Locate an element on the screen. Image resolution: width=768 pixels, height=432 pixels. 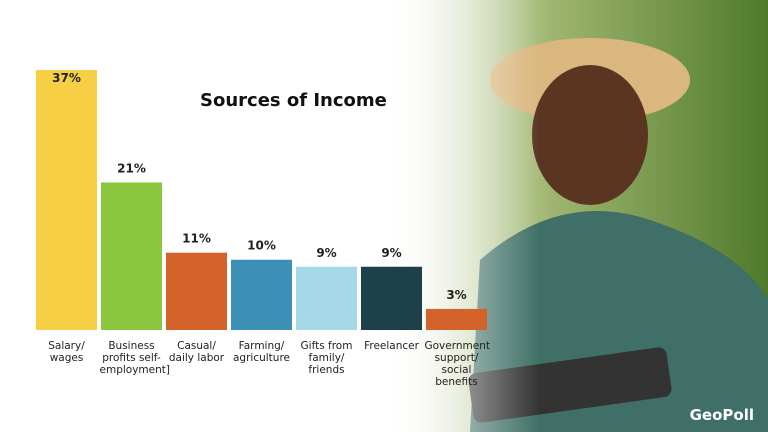
x-tick-label: Farming/ agriculture is located at coordinates (261, 352).